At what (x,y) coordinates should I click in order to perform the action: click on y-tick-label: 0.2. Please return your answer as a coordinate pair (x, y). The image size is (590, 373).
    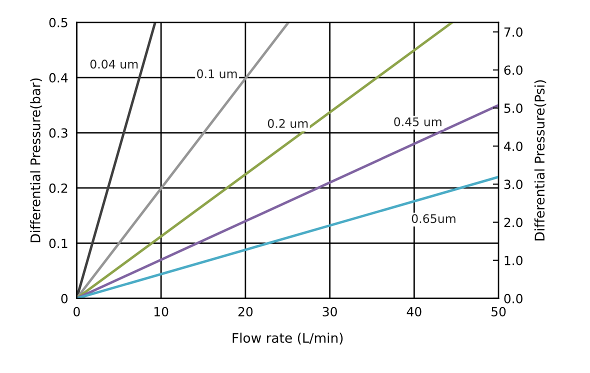
    Looking at the image, I should click on (58, 188).